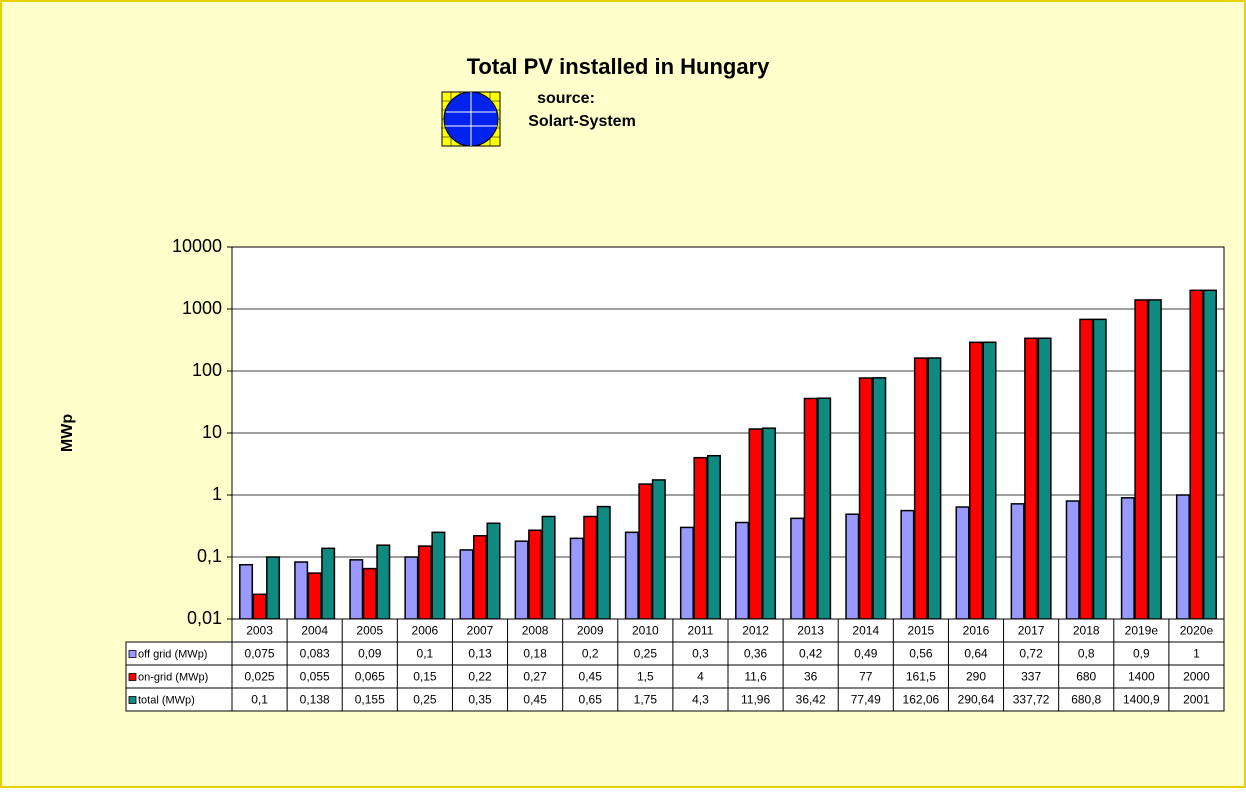  I want to click on data-label: 0,56, so click(921, 654).